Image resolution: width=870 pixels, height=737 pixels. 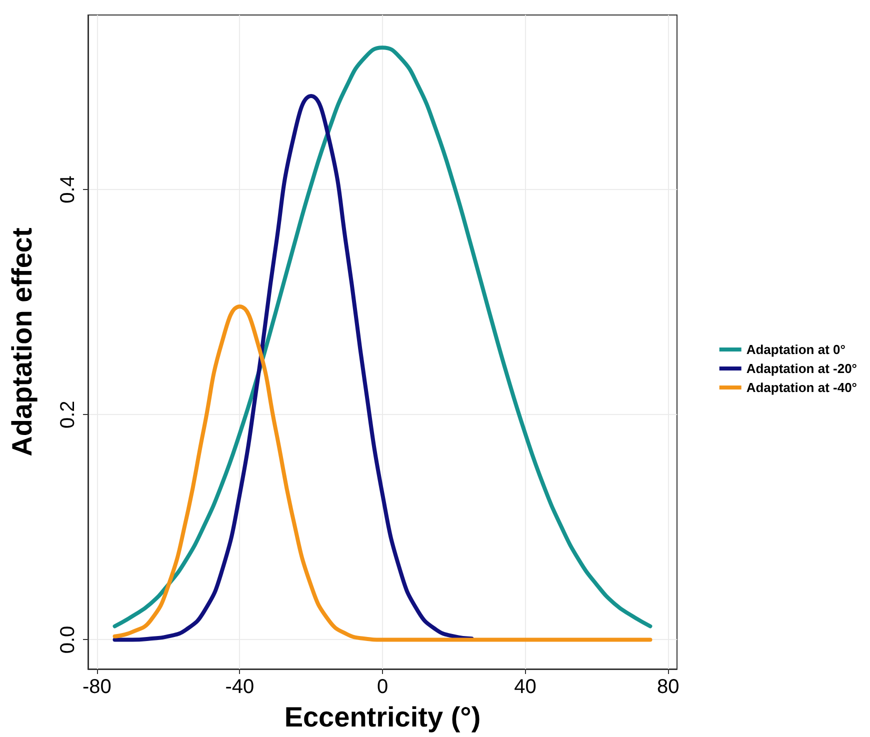 I want to click on x-axis-title: Eccentricity (°), so click(x=382, y=717).